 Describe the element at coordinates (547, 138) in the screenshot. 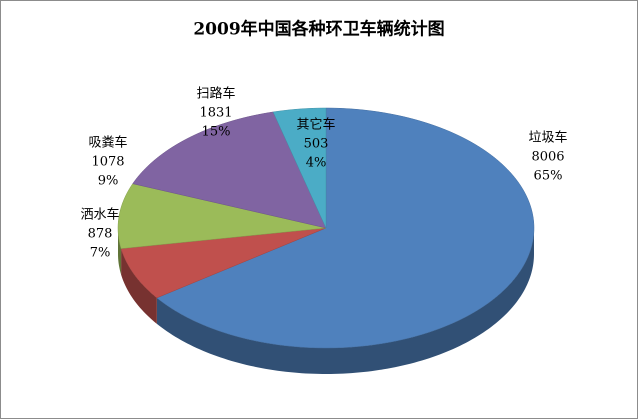

I see `data-label-name: 垃圾车` at that location.